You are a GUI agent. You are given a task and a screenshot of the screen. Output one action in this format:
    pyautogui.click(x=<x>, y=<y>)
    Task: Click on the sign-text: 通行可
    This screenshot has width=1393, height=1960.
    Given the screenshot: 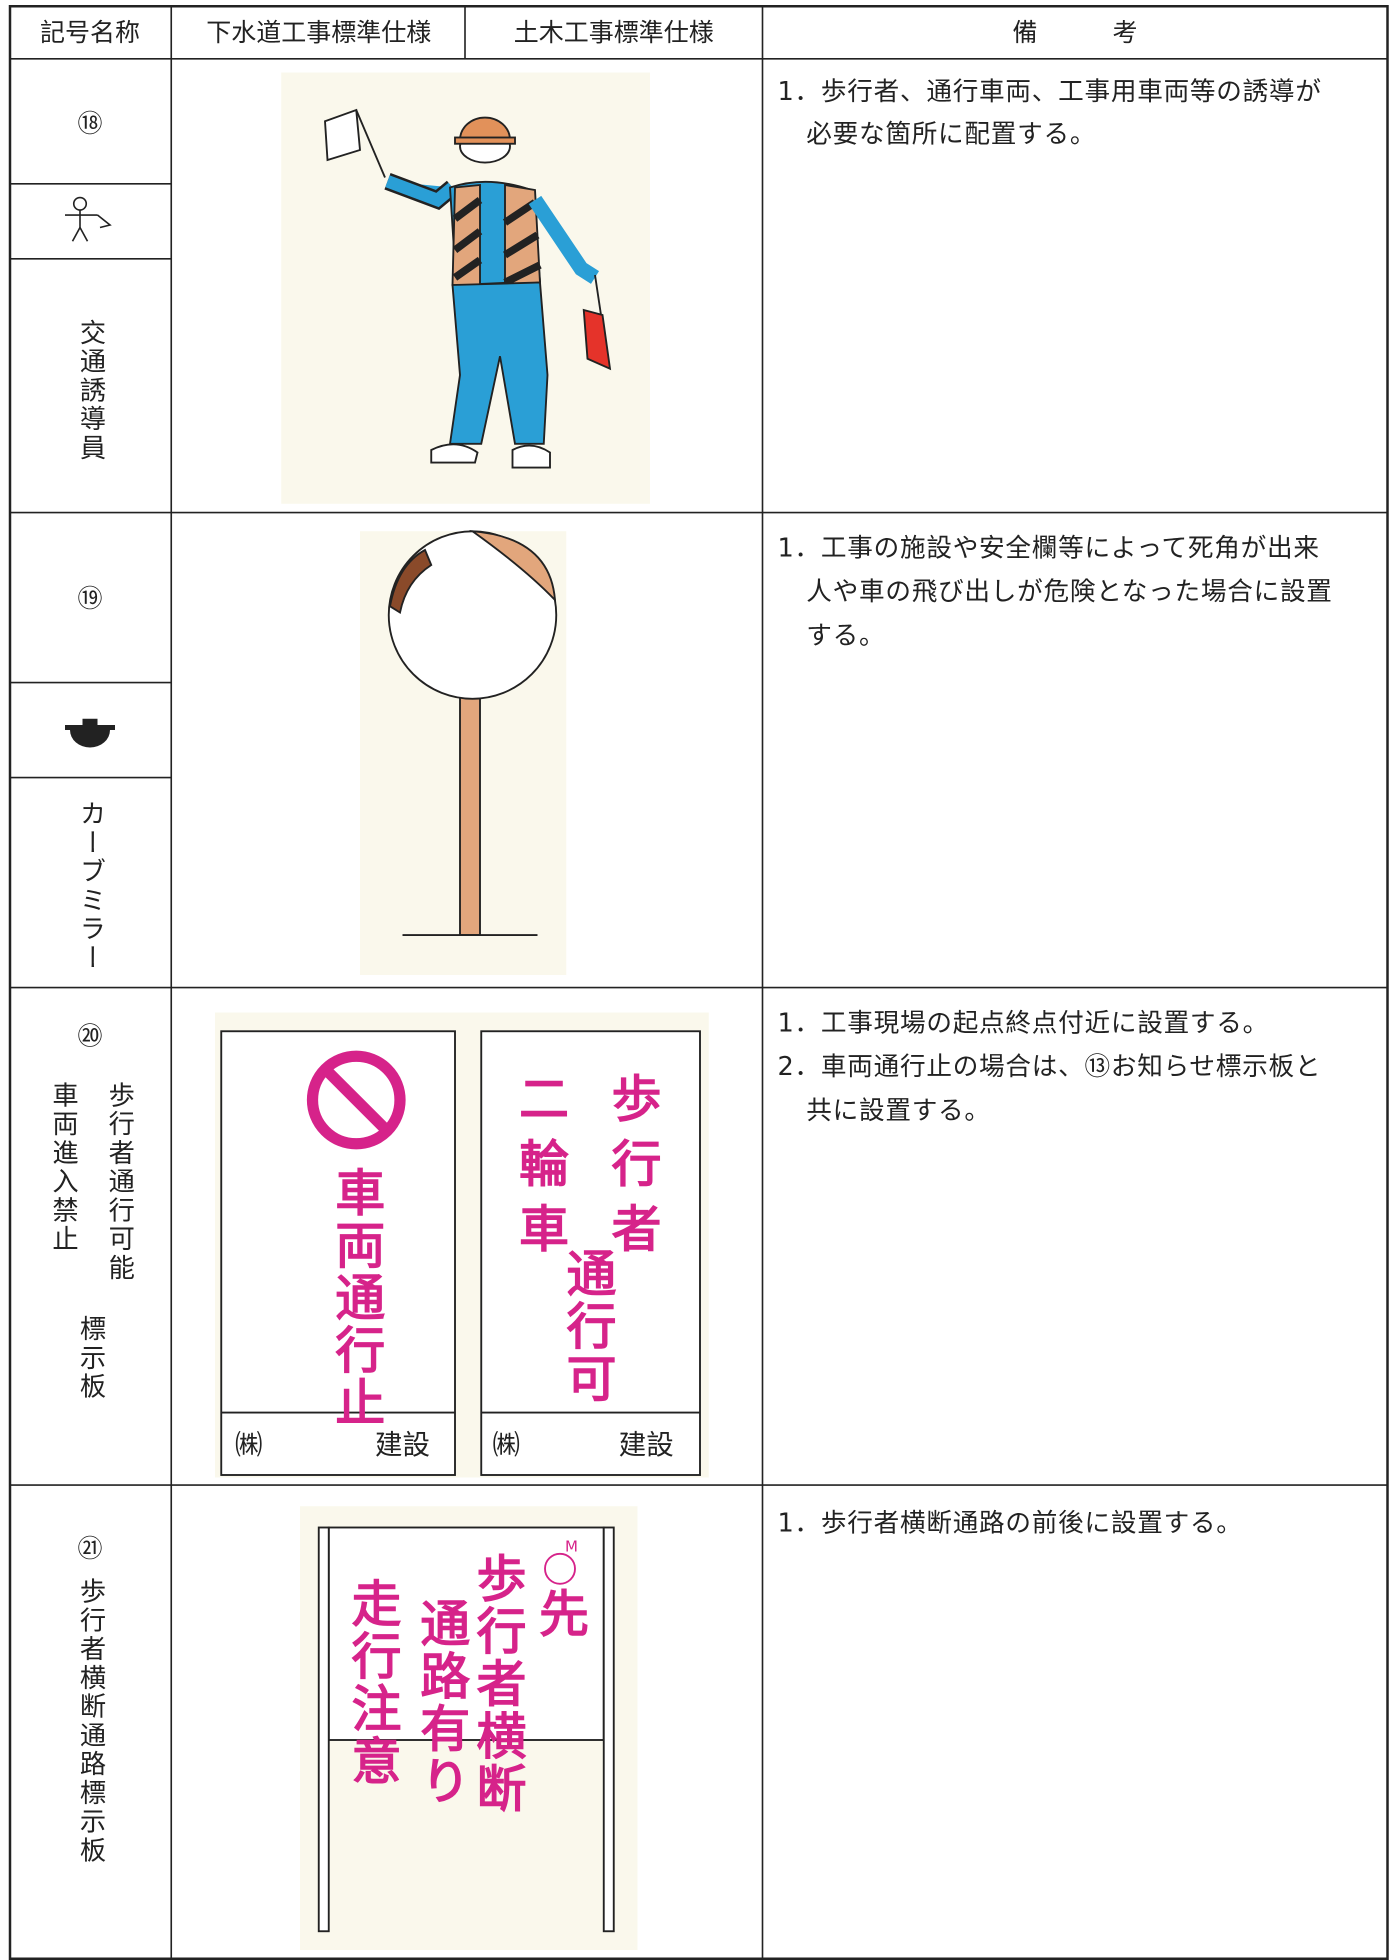 What is the action you would take?
    pyautogui.click(x=588, y=1327)
    